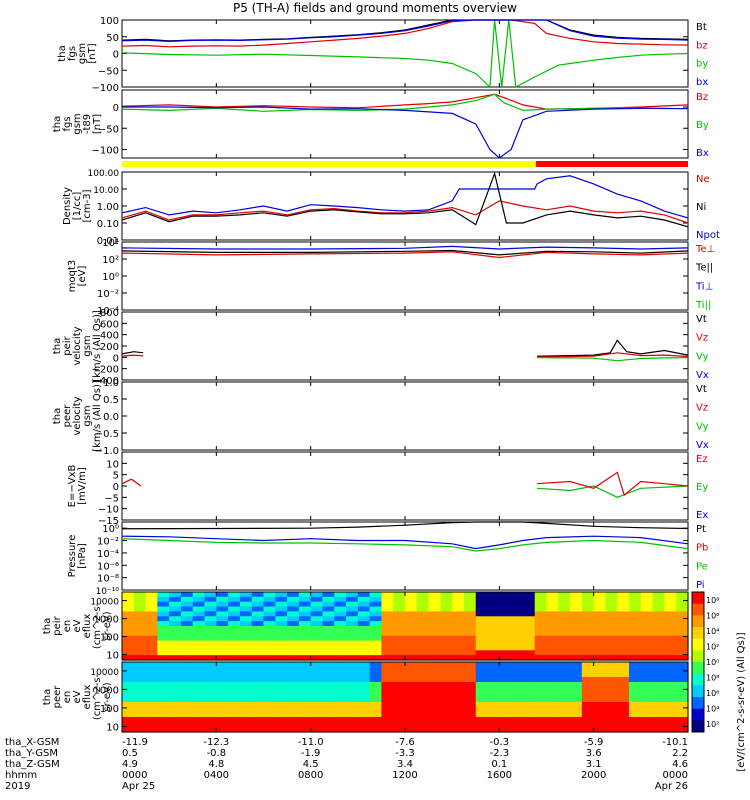 This screenshot has height=800, width=750. Describe the element at coordinates (702, 97) in the screenshot. I see `legend-entry: Bz` at that location.